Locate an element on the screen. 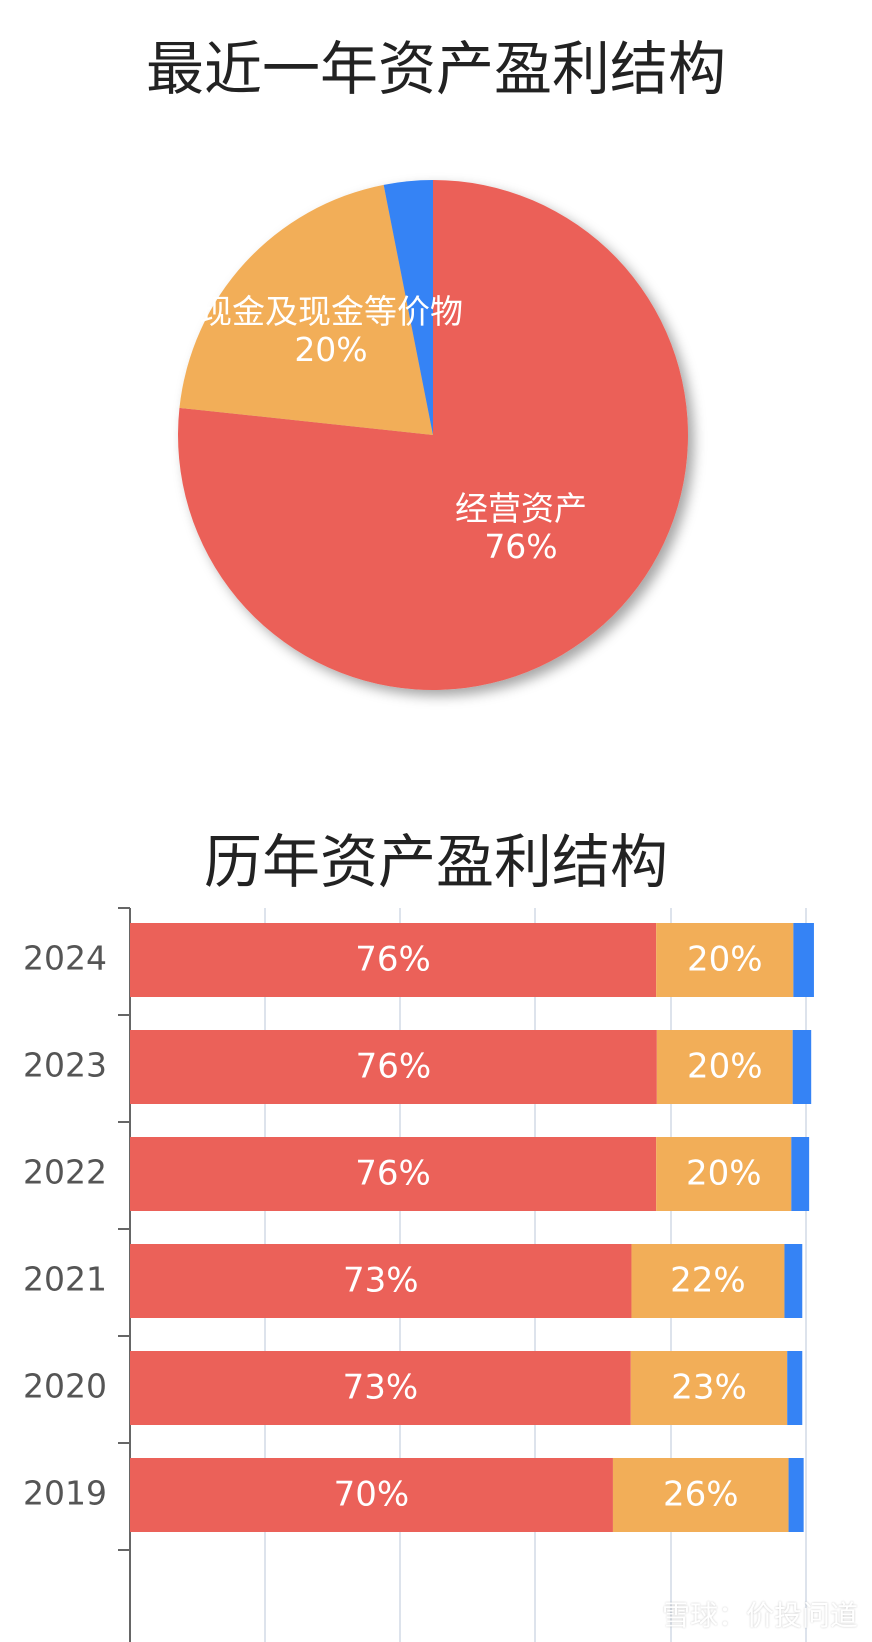  y-tick-label-2021: 2021 is located at coordinates (65, 1279).